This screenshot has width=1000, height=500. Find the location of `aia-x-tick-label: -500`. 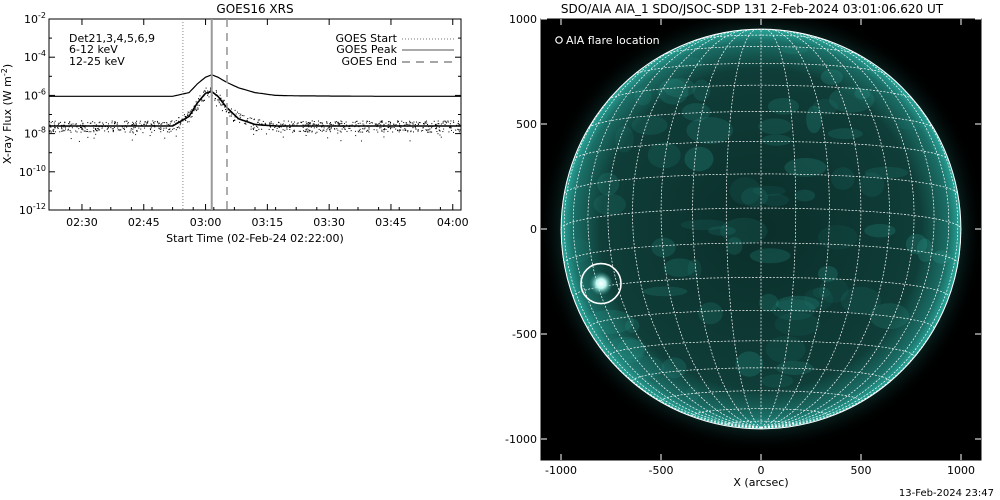

aia-x-tick-label: -500 is located at coordinates (661, 470).